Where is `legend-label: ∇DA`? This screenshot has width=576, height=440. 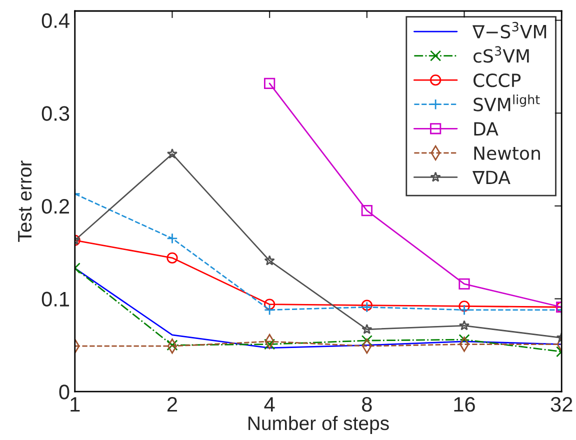
legend-label: ∇DA is located at coordinates (491, 177).